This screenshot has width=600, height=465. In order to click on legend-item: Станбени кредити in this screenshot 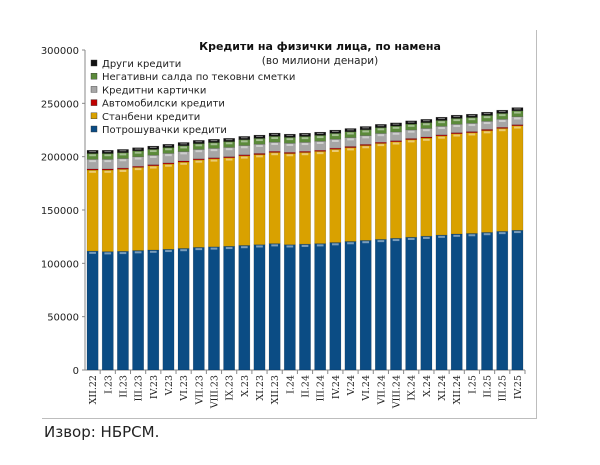, I will do `click(145, 117)`.